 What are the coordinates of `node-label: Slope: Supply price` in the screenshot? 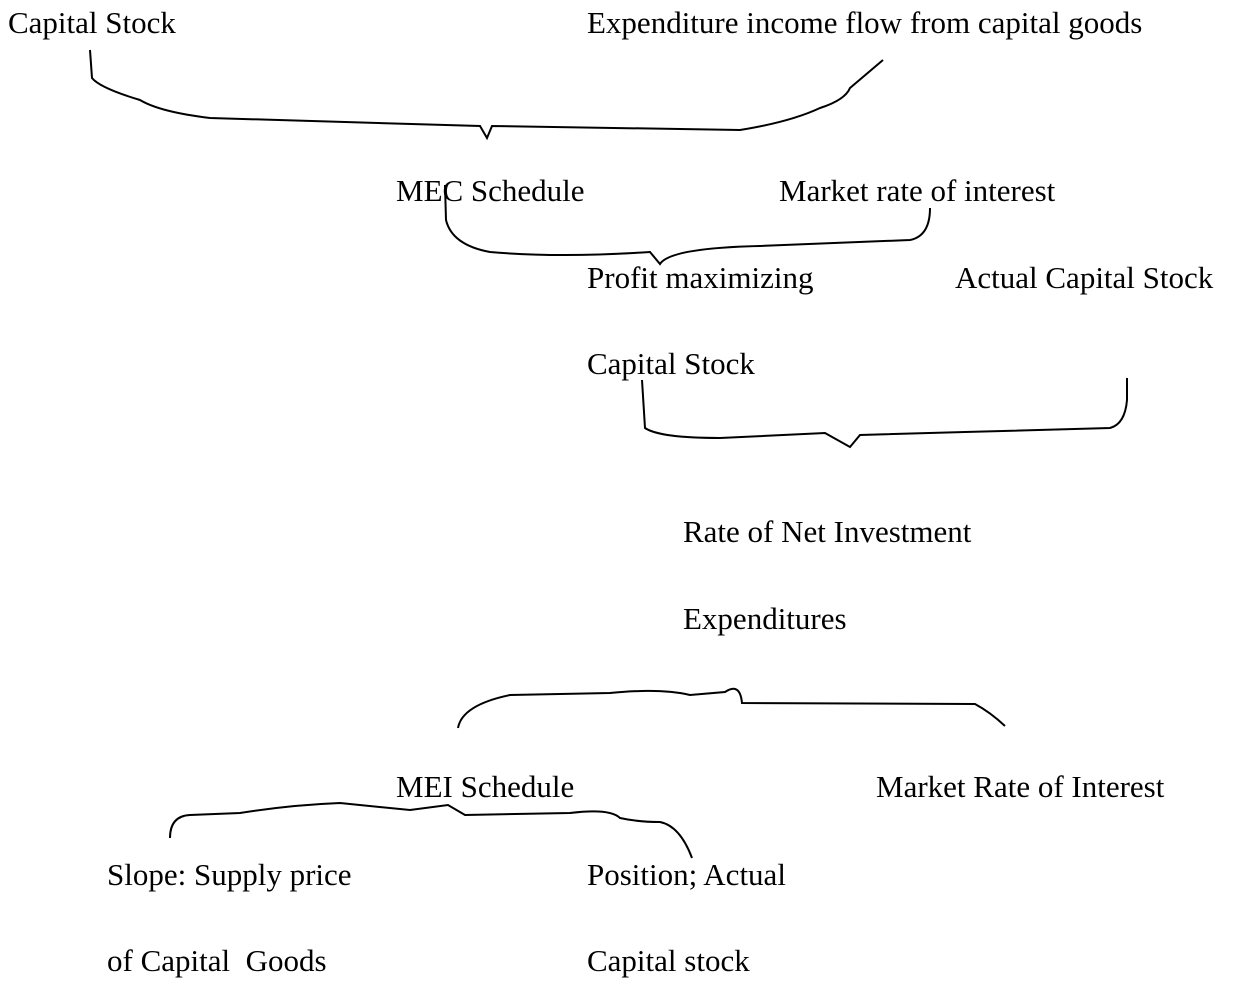 It's located at (229, 874).